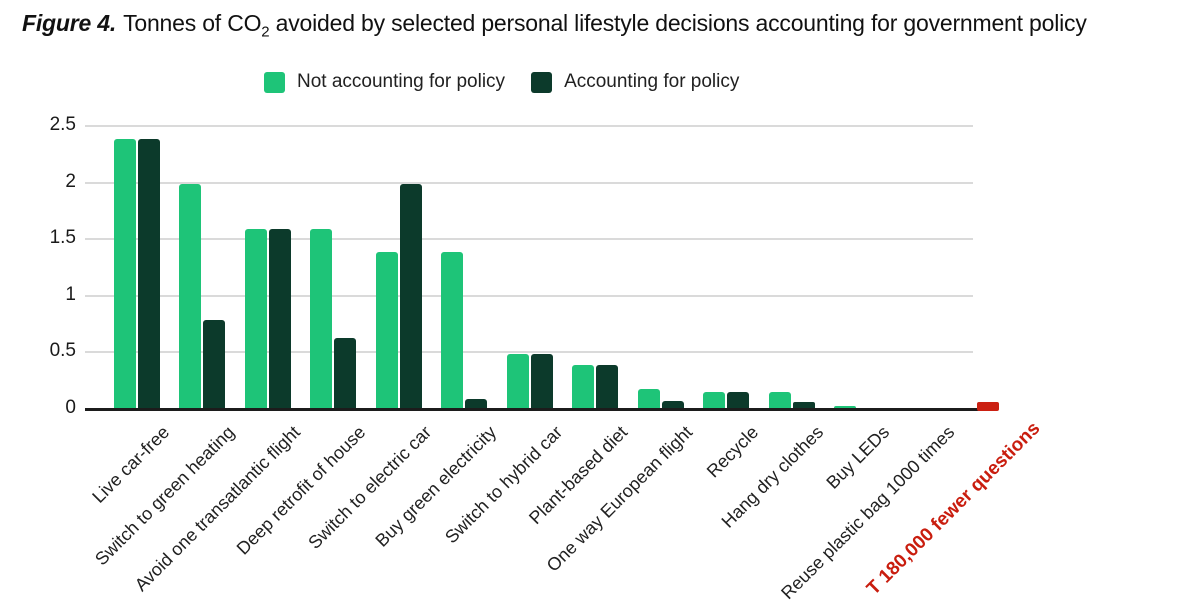 The image size is (1200, 600). I want to click on bar-not-accounting-for-policy-switch-to-hybrid-car, so click(518, 381).